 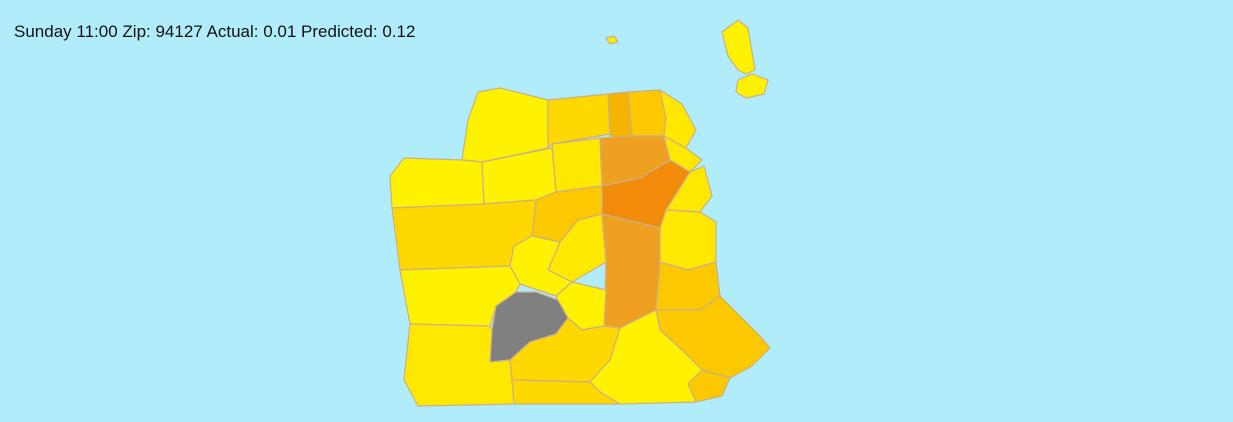 I want to click on readout-day: Sunday, so click(x=45, y=31).